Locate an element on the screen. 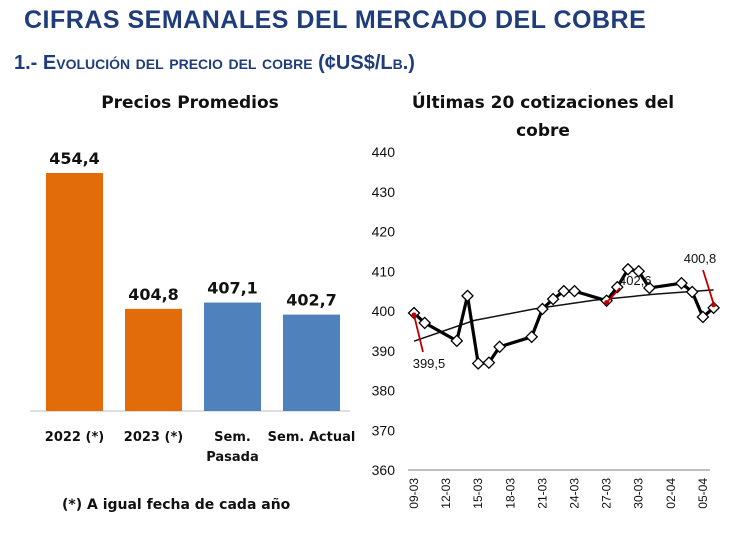 This screenshot has height=537, width=749. y-tick-label: 370 is located at coordinates (384, 430).